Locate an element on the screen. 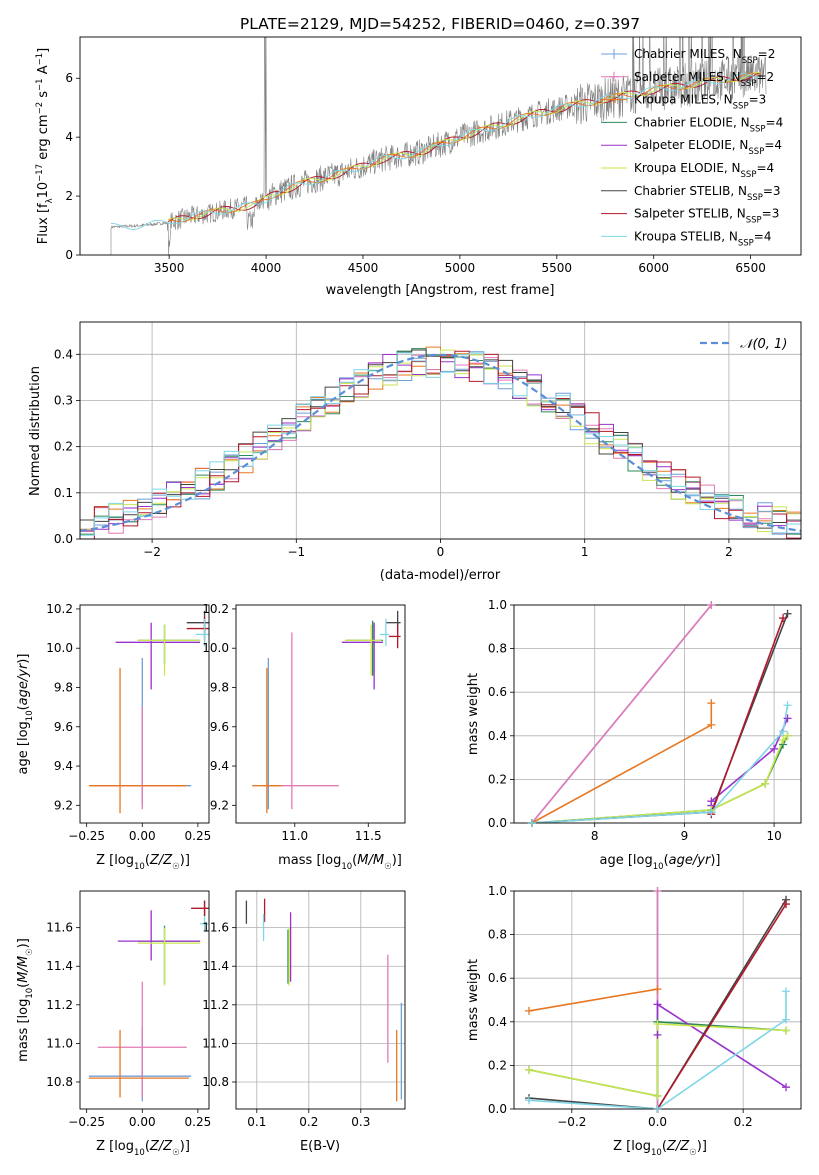 The width and height of the screenshot is (819, 1175). legend-entry: Chabrier STELIB, NSSP=3 is located at coordinates (707, 193).